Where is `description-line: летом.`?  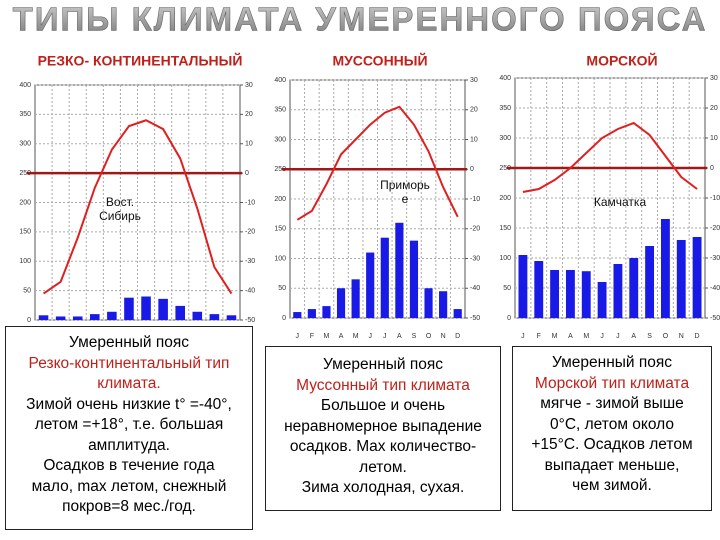 description-line: летом. is located at coordinates (383, 467).